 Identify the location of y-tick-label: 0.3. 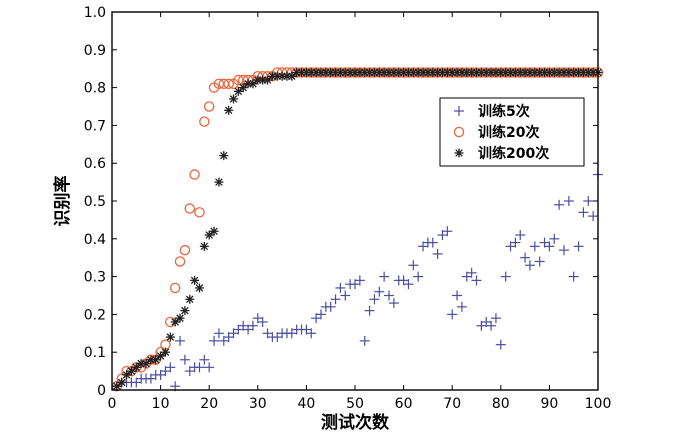
(95, 278).